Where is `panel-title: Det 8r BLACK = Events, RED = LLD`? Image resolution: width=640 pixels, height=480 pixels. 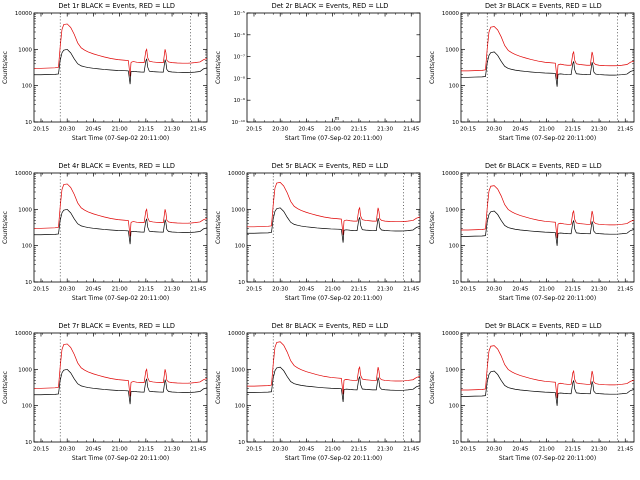
panel-title: Det 8r BLACK = Events, RED = LLD is located at coordinates (330, 326).